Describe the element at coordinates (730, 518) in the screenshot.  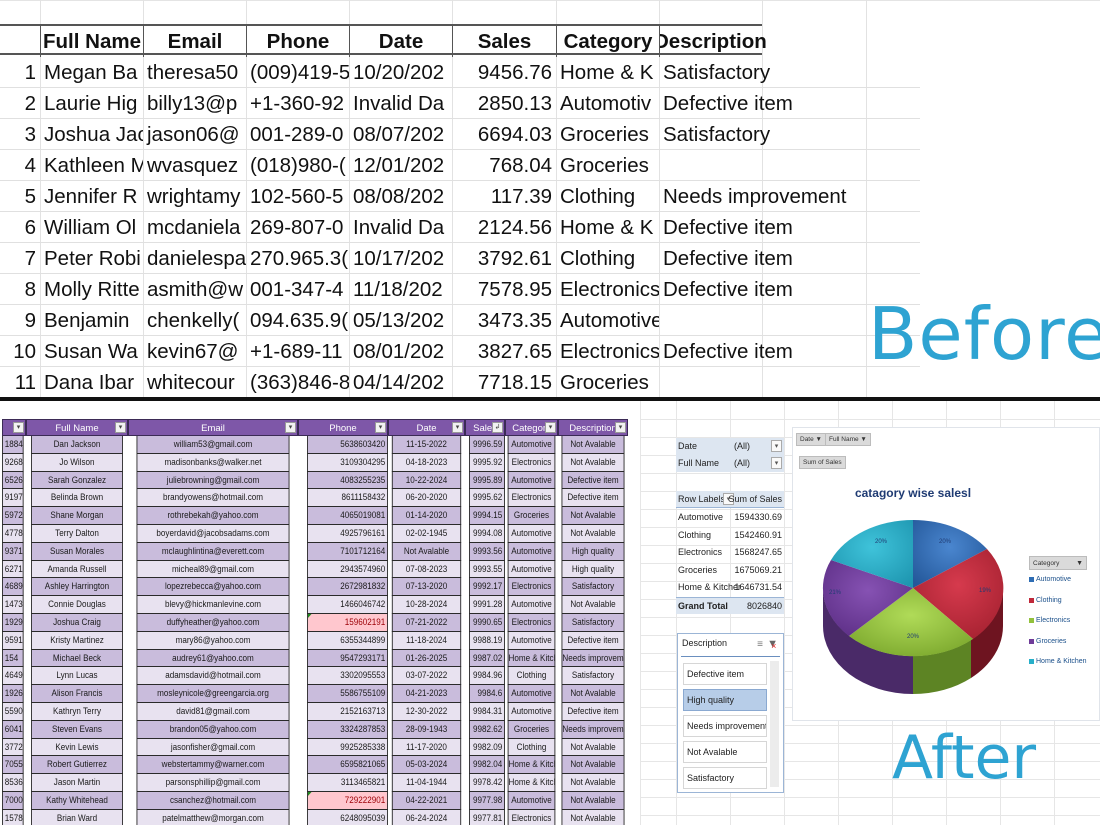
I see `pivot-row: Automotive 1594330.69` at that location.